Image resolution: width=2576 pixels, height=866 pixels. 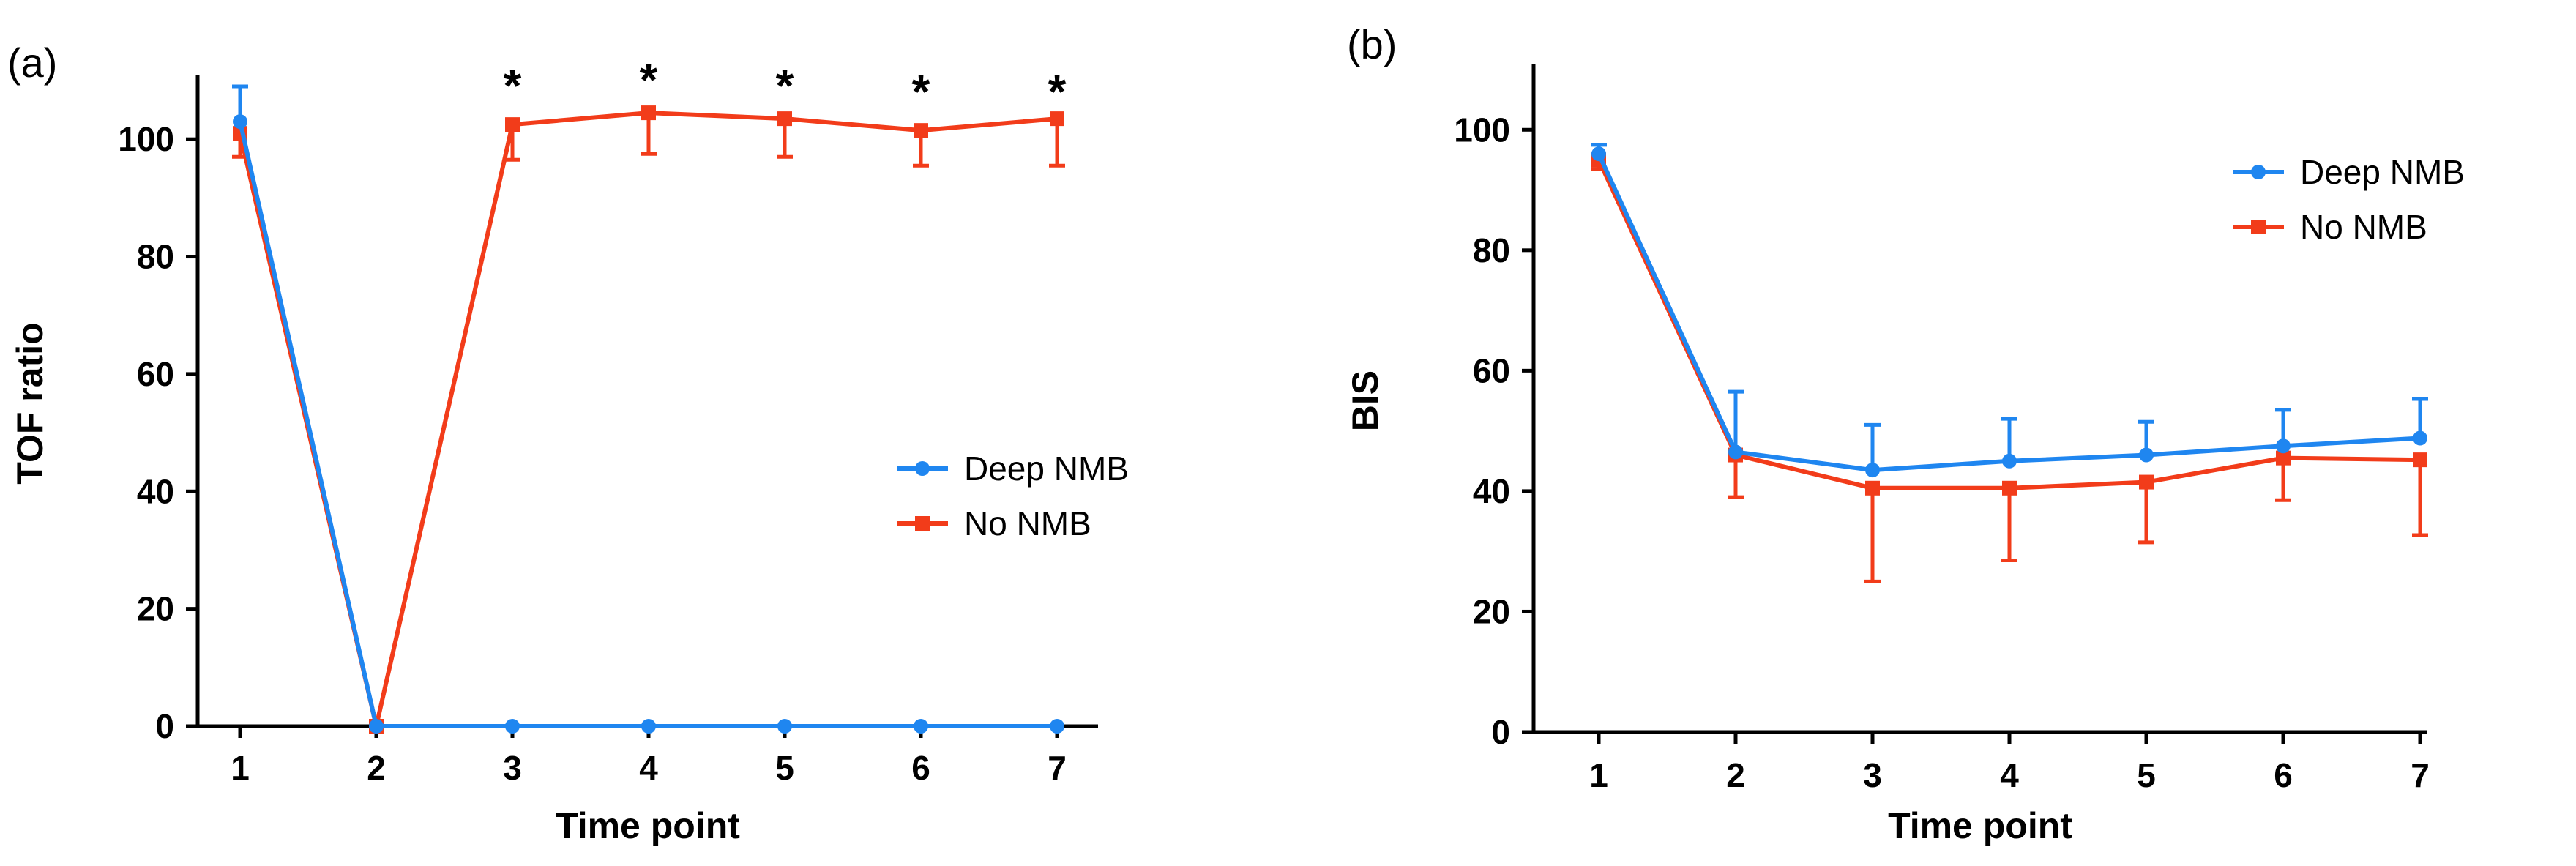 I want to click on panel-a-label: (a), so click(x=32, y=63).